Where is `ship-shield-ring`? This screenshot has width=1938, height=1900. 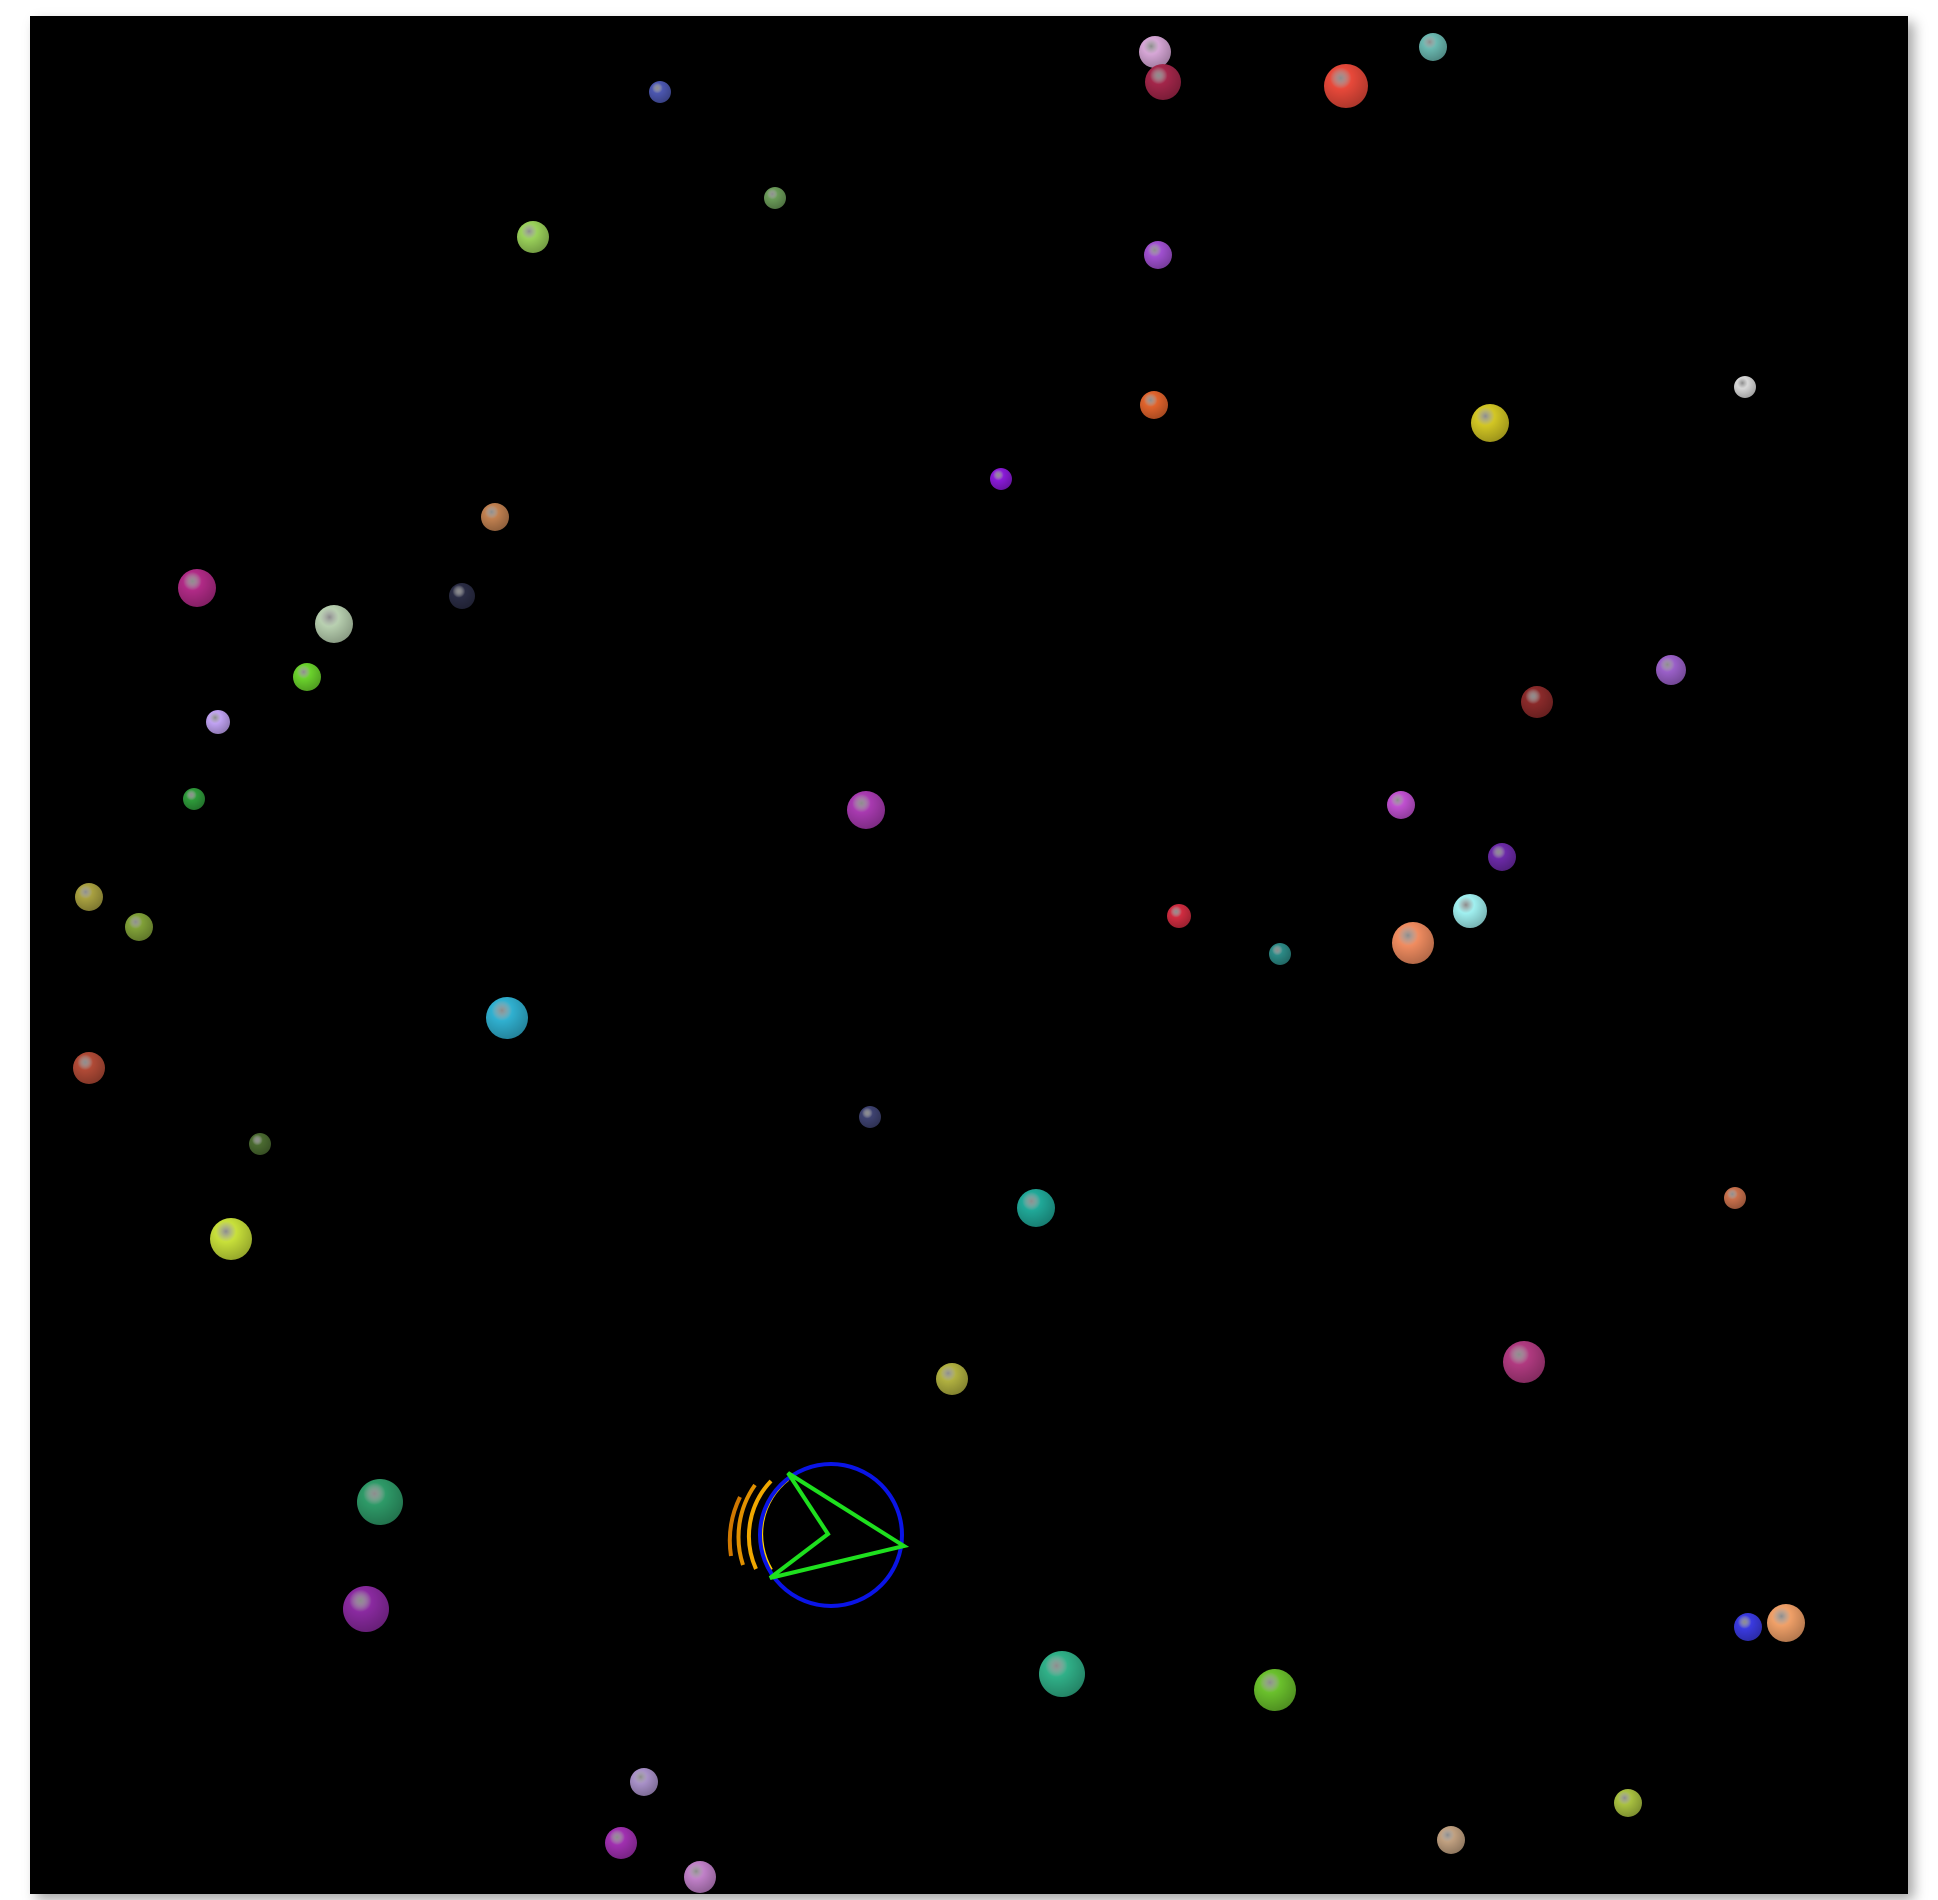
ship-shield-ring is located at coordinates (831, 1535).